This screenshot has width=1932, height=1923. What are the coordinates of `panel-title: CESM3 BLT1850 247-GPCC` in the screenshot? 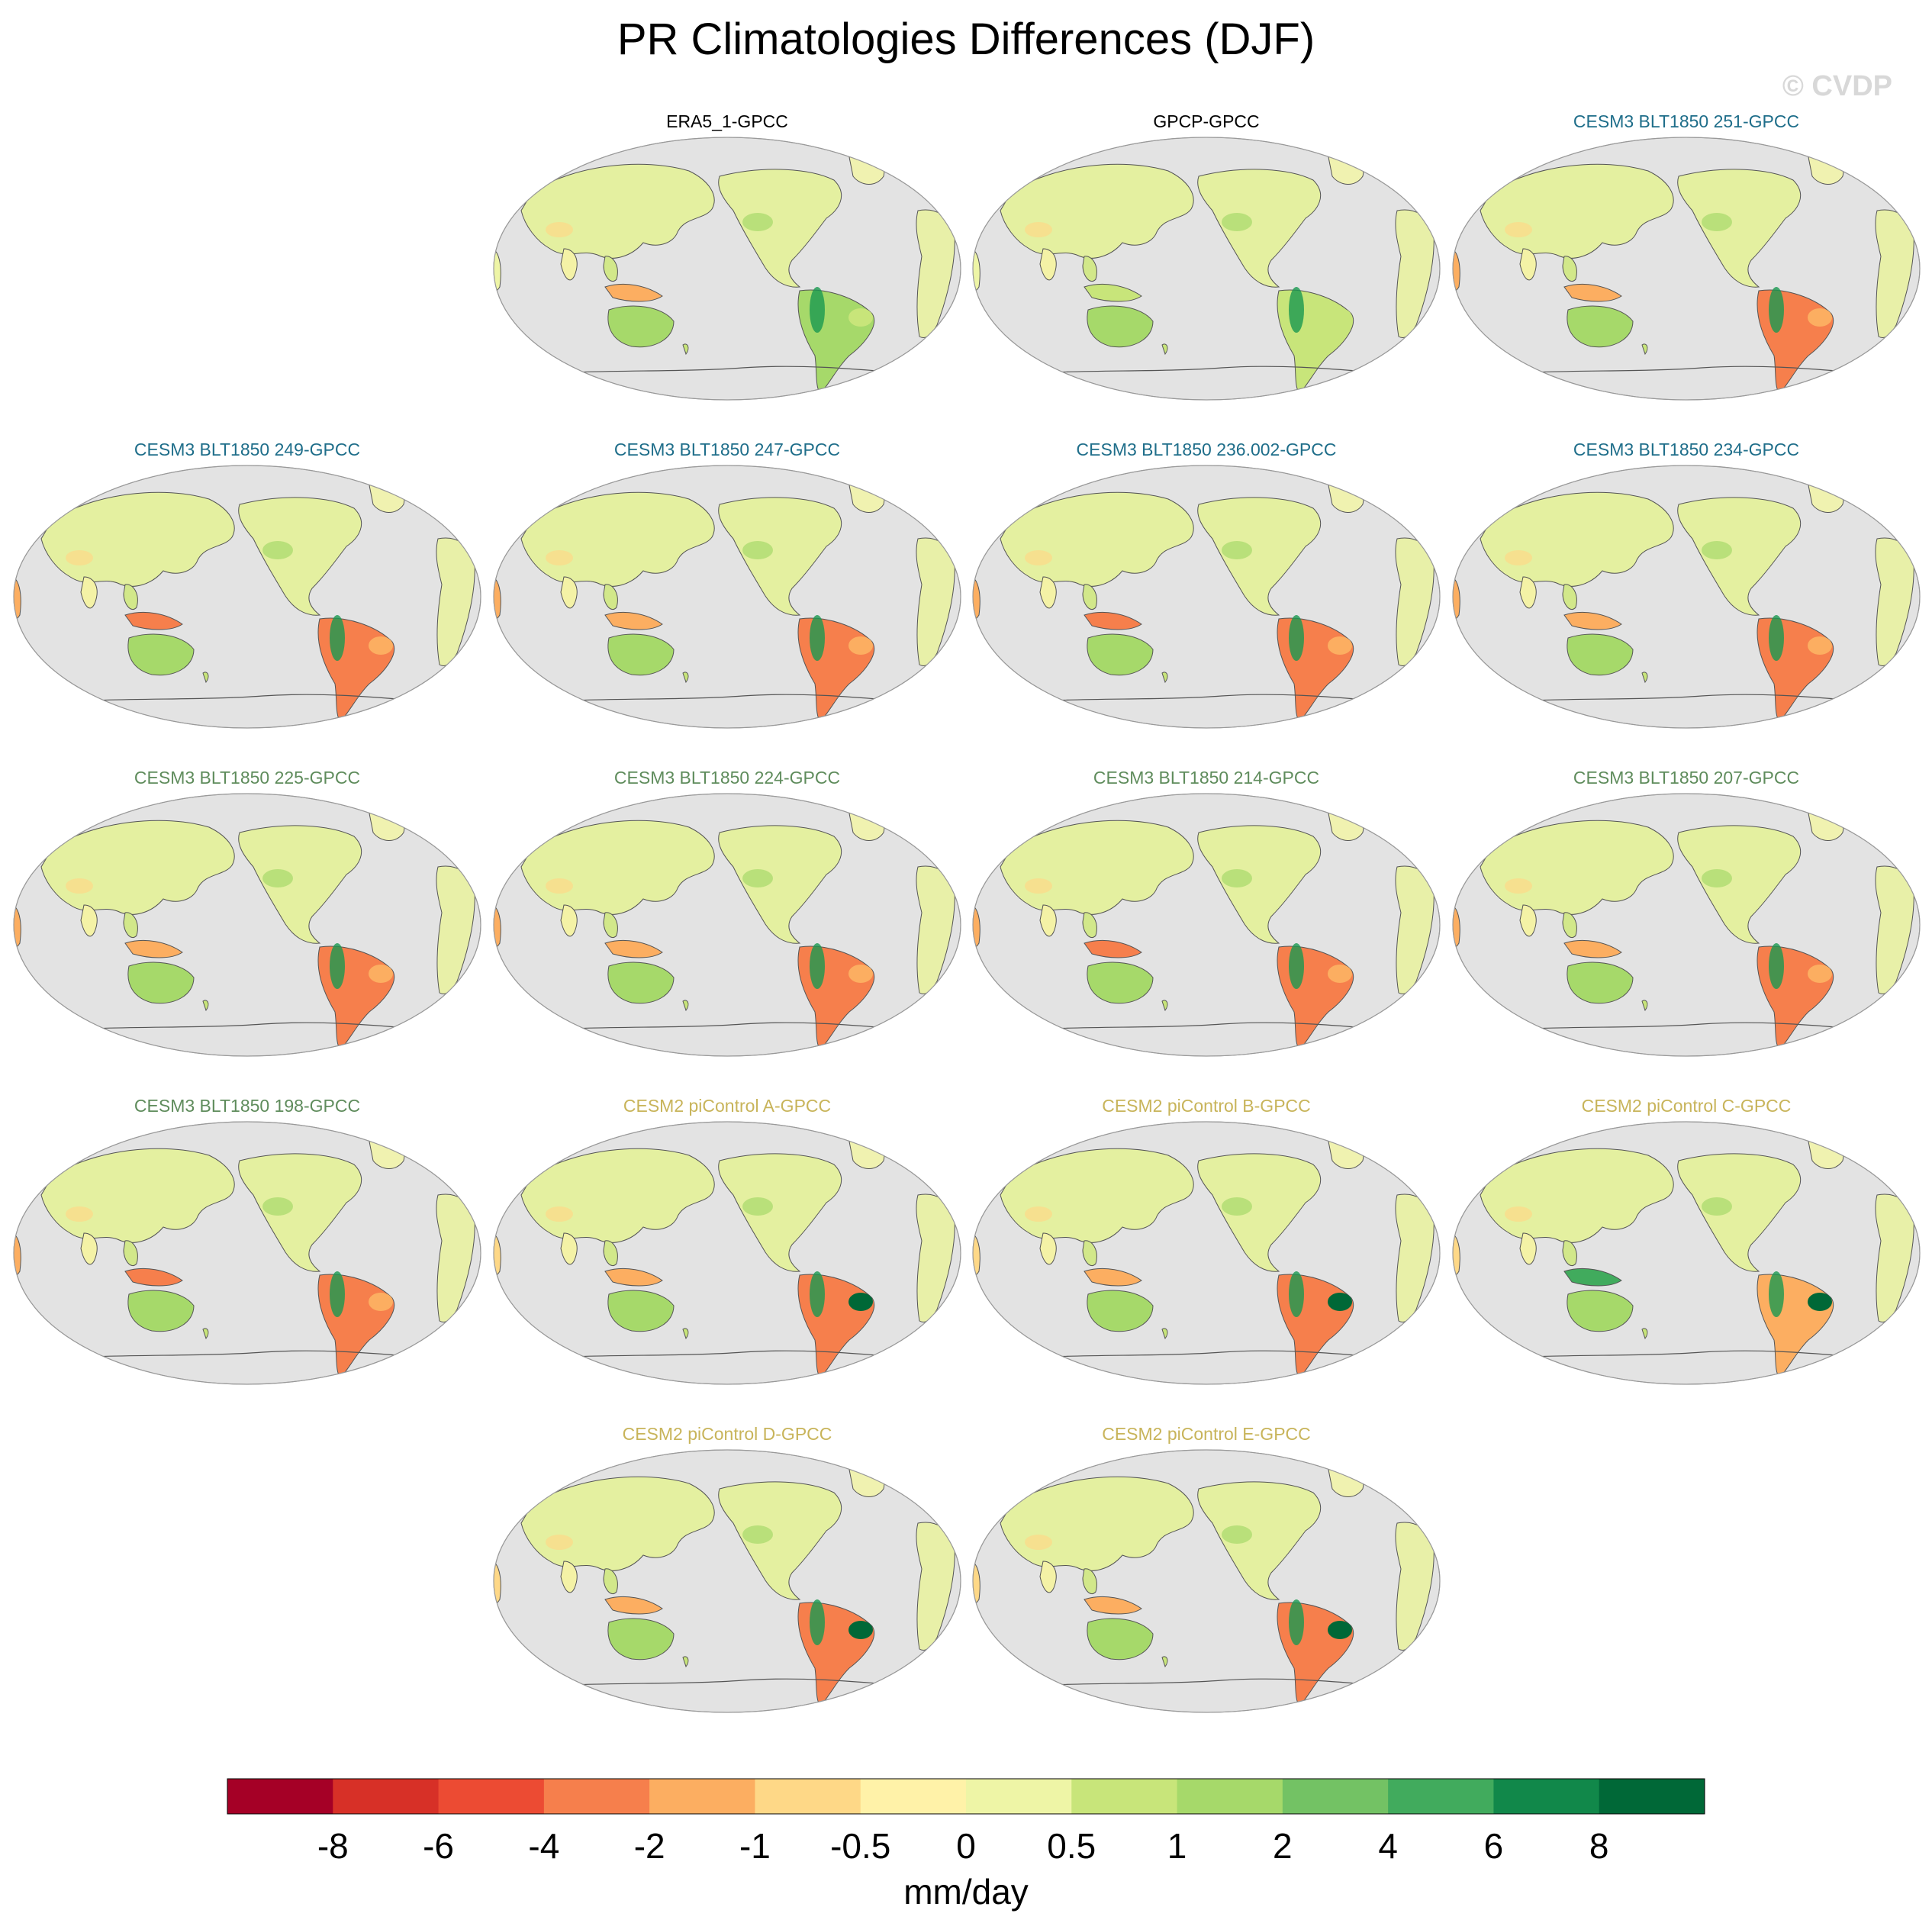 It's located at (727, 449).